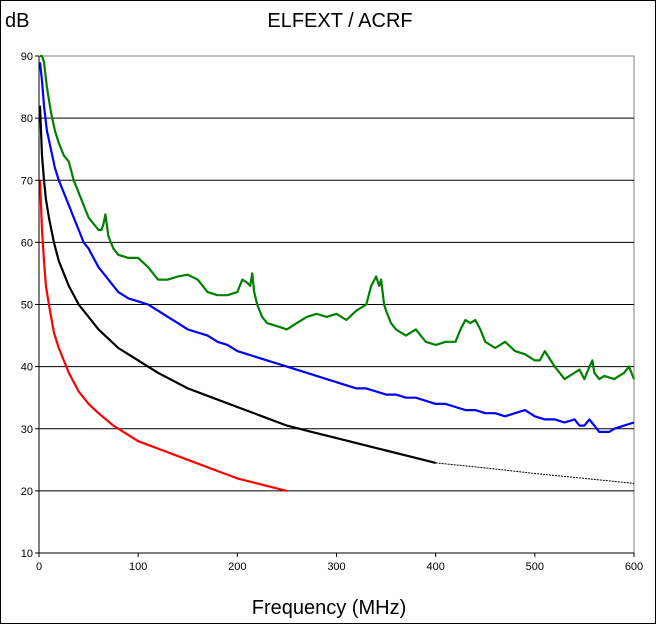  What do you see at coordinates (27, 306) in the screenshot?
I see `y-tick-label-50: 50` at bounding box center [27, 306].